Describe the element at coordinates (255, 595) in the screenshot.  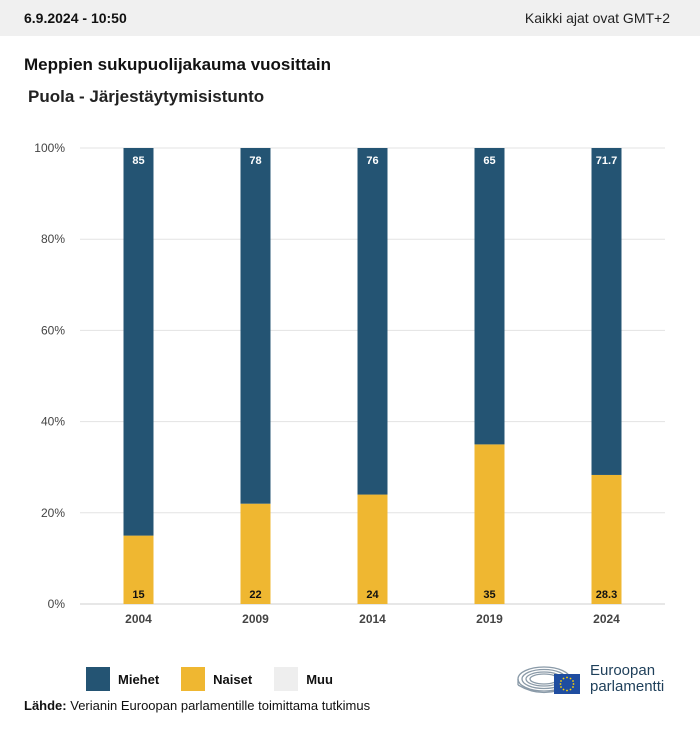
I see `data-label-women: 22` at that location.